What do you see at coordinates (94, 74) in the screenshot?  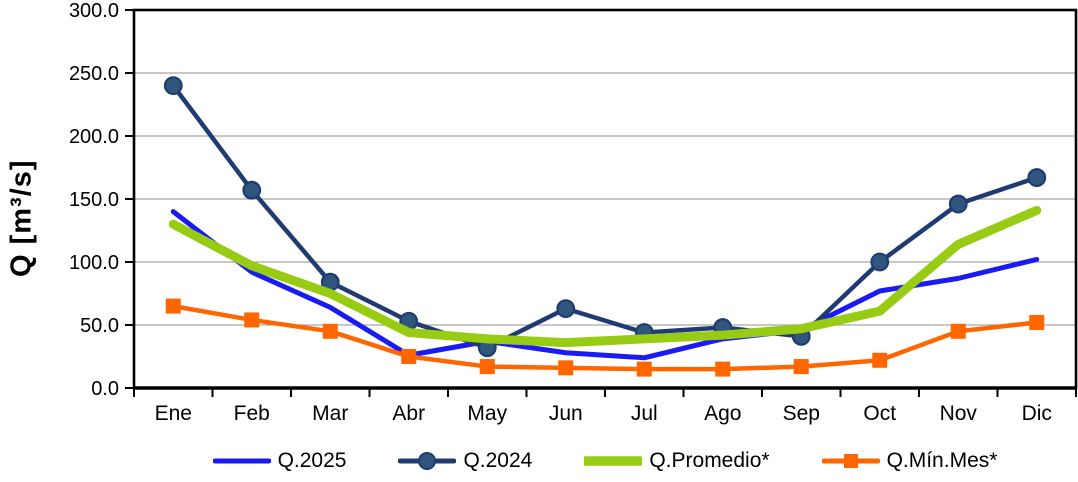 I see `y-tick-label: 250.0` at bounding box center [94, 74].